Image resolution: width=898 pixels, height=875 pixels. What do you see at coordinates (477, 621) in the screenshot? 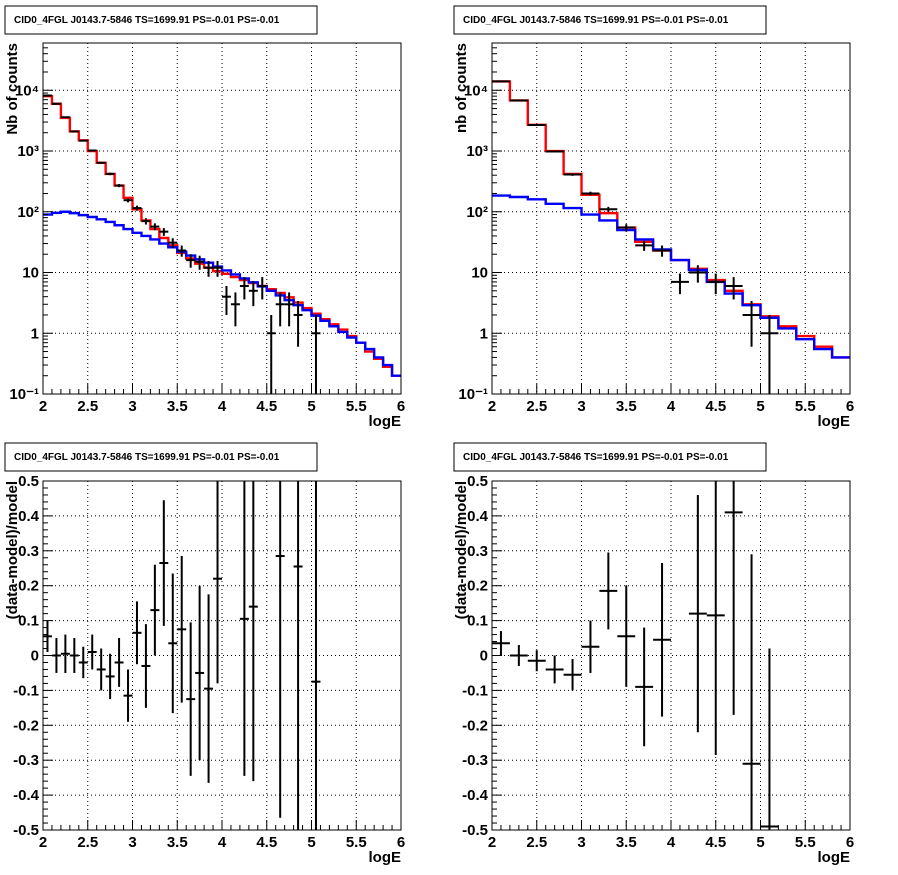
I see `y-tick-label: 0.1` at bounding box center [477, 621].